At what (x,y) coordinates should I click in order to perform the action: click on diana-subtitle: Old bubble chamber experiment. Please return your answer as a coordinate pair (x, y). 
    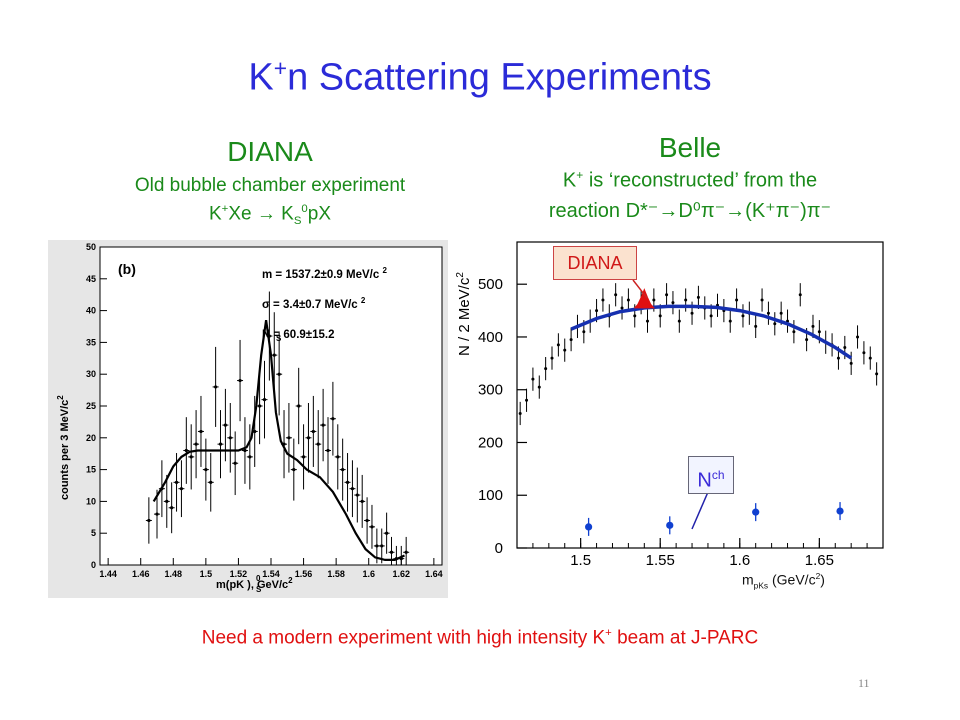
    Looking at the image, I should click on (270, 185).